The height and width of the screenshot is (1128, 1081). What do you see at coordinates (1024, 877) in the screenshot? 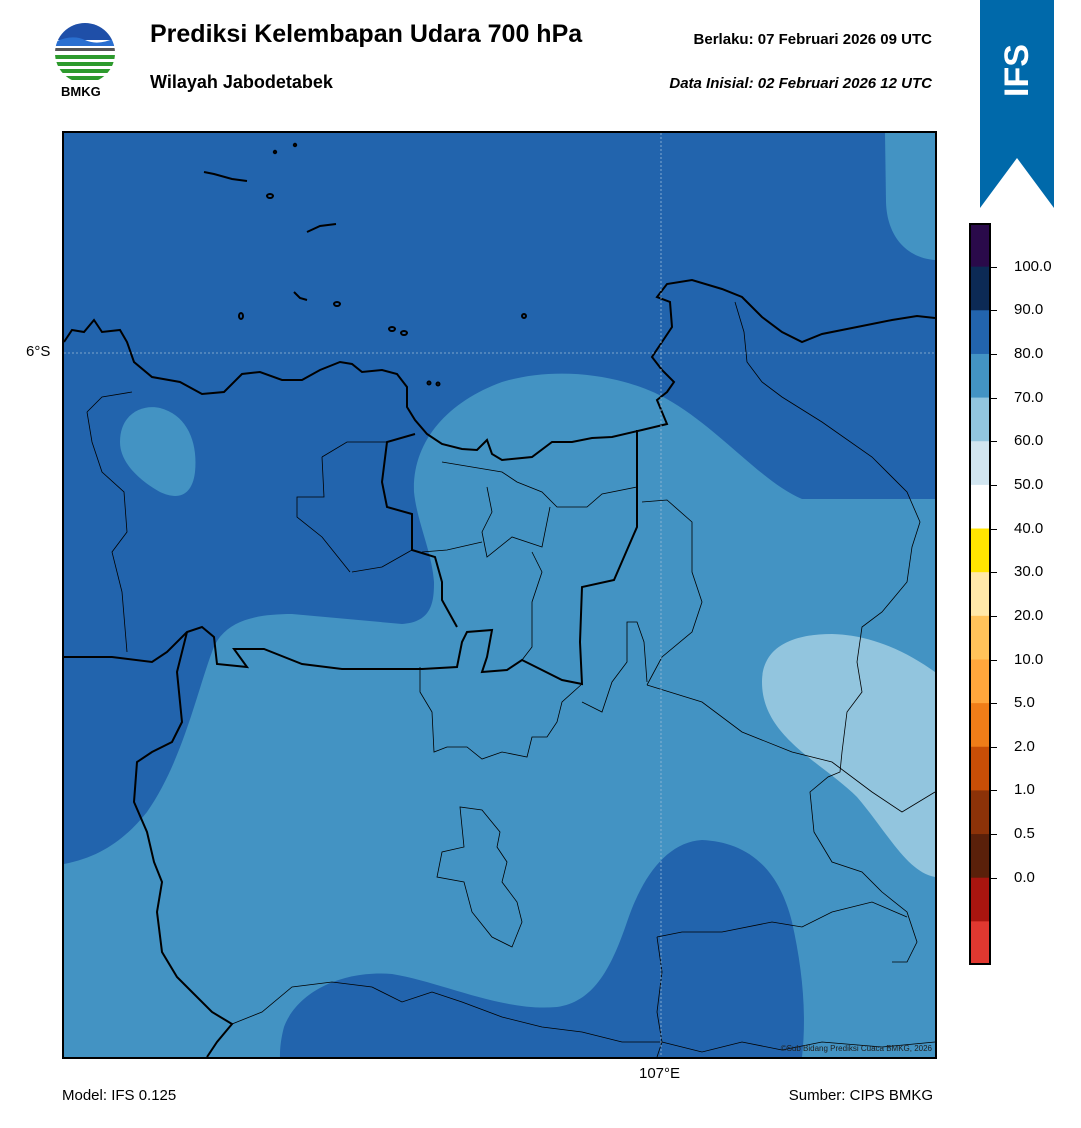
I see `colorbar-label: 0.0` at bounding box center [1024, 877].